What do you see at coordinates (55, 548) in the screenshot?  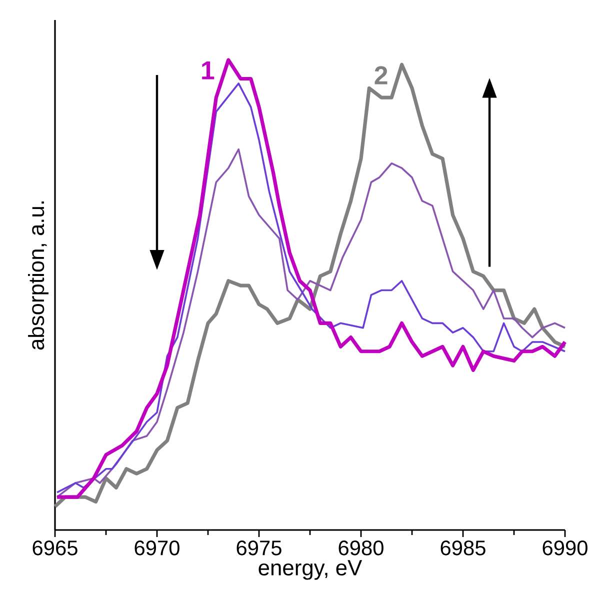 I see `x-tick-label: 6965` at bounding box center [55, 548].